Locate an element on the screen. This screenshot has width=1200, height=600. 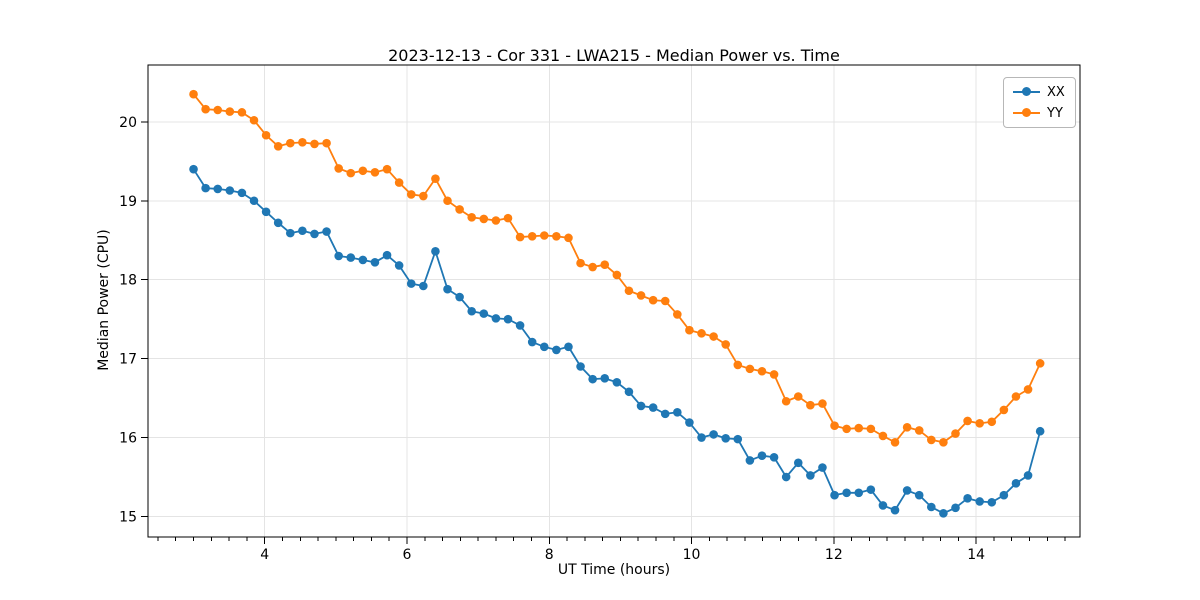
y-axis-label: Median Power (CPU) is located at coordinates (104, 300).